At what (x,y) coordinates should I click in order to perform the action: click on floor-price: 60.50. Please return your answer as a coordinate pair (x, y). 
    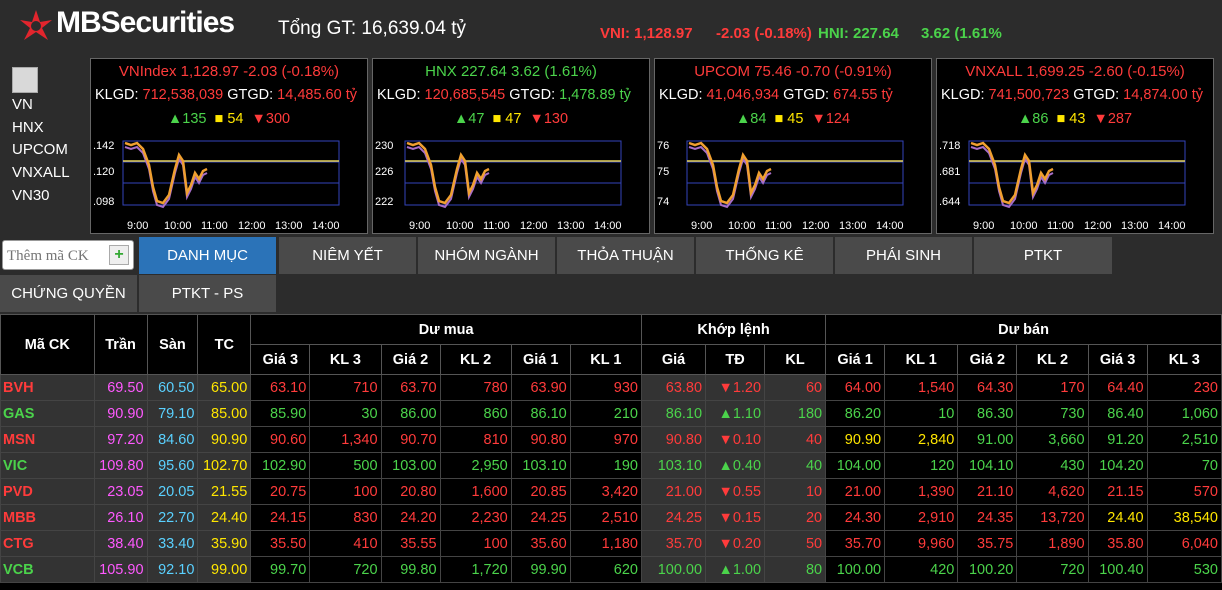
    Looking at the image, I should click on (172, 387).